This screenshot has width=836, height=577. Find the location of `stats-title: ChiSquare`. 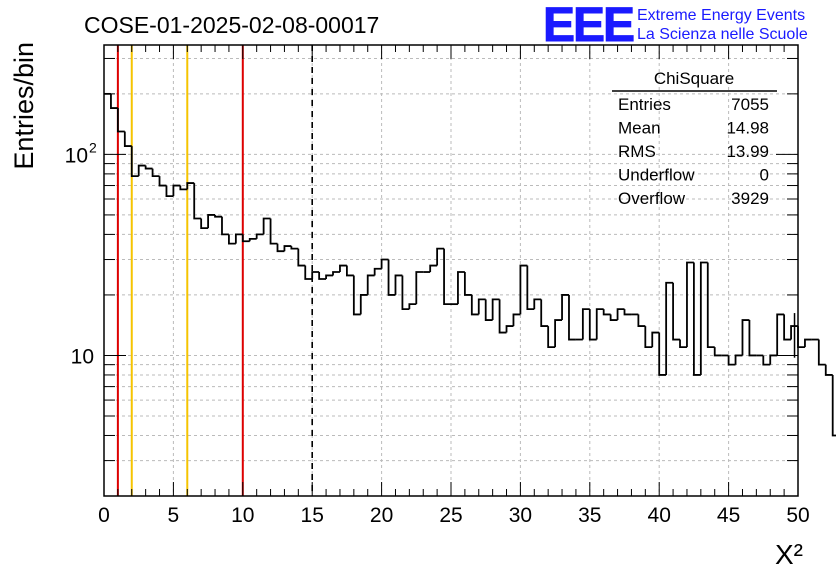

stats-title: ChiSquare is located at coordinates (694, 78).